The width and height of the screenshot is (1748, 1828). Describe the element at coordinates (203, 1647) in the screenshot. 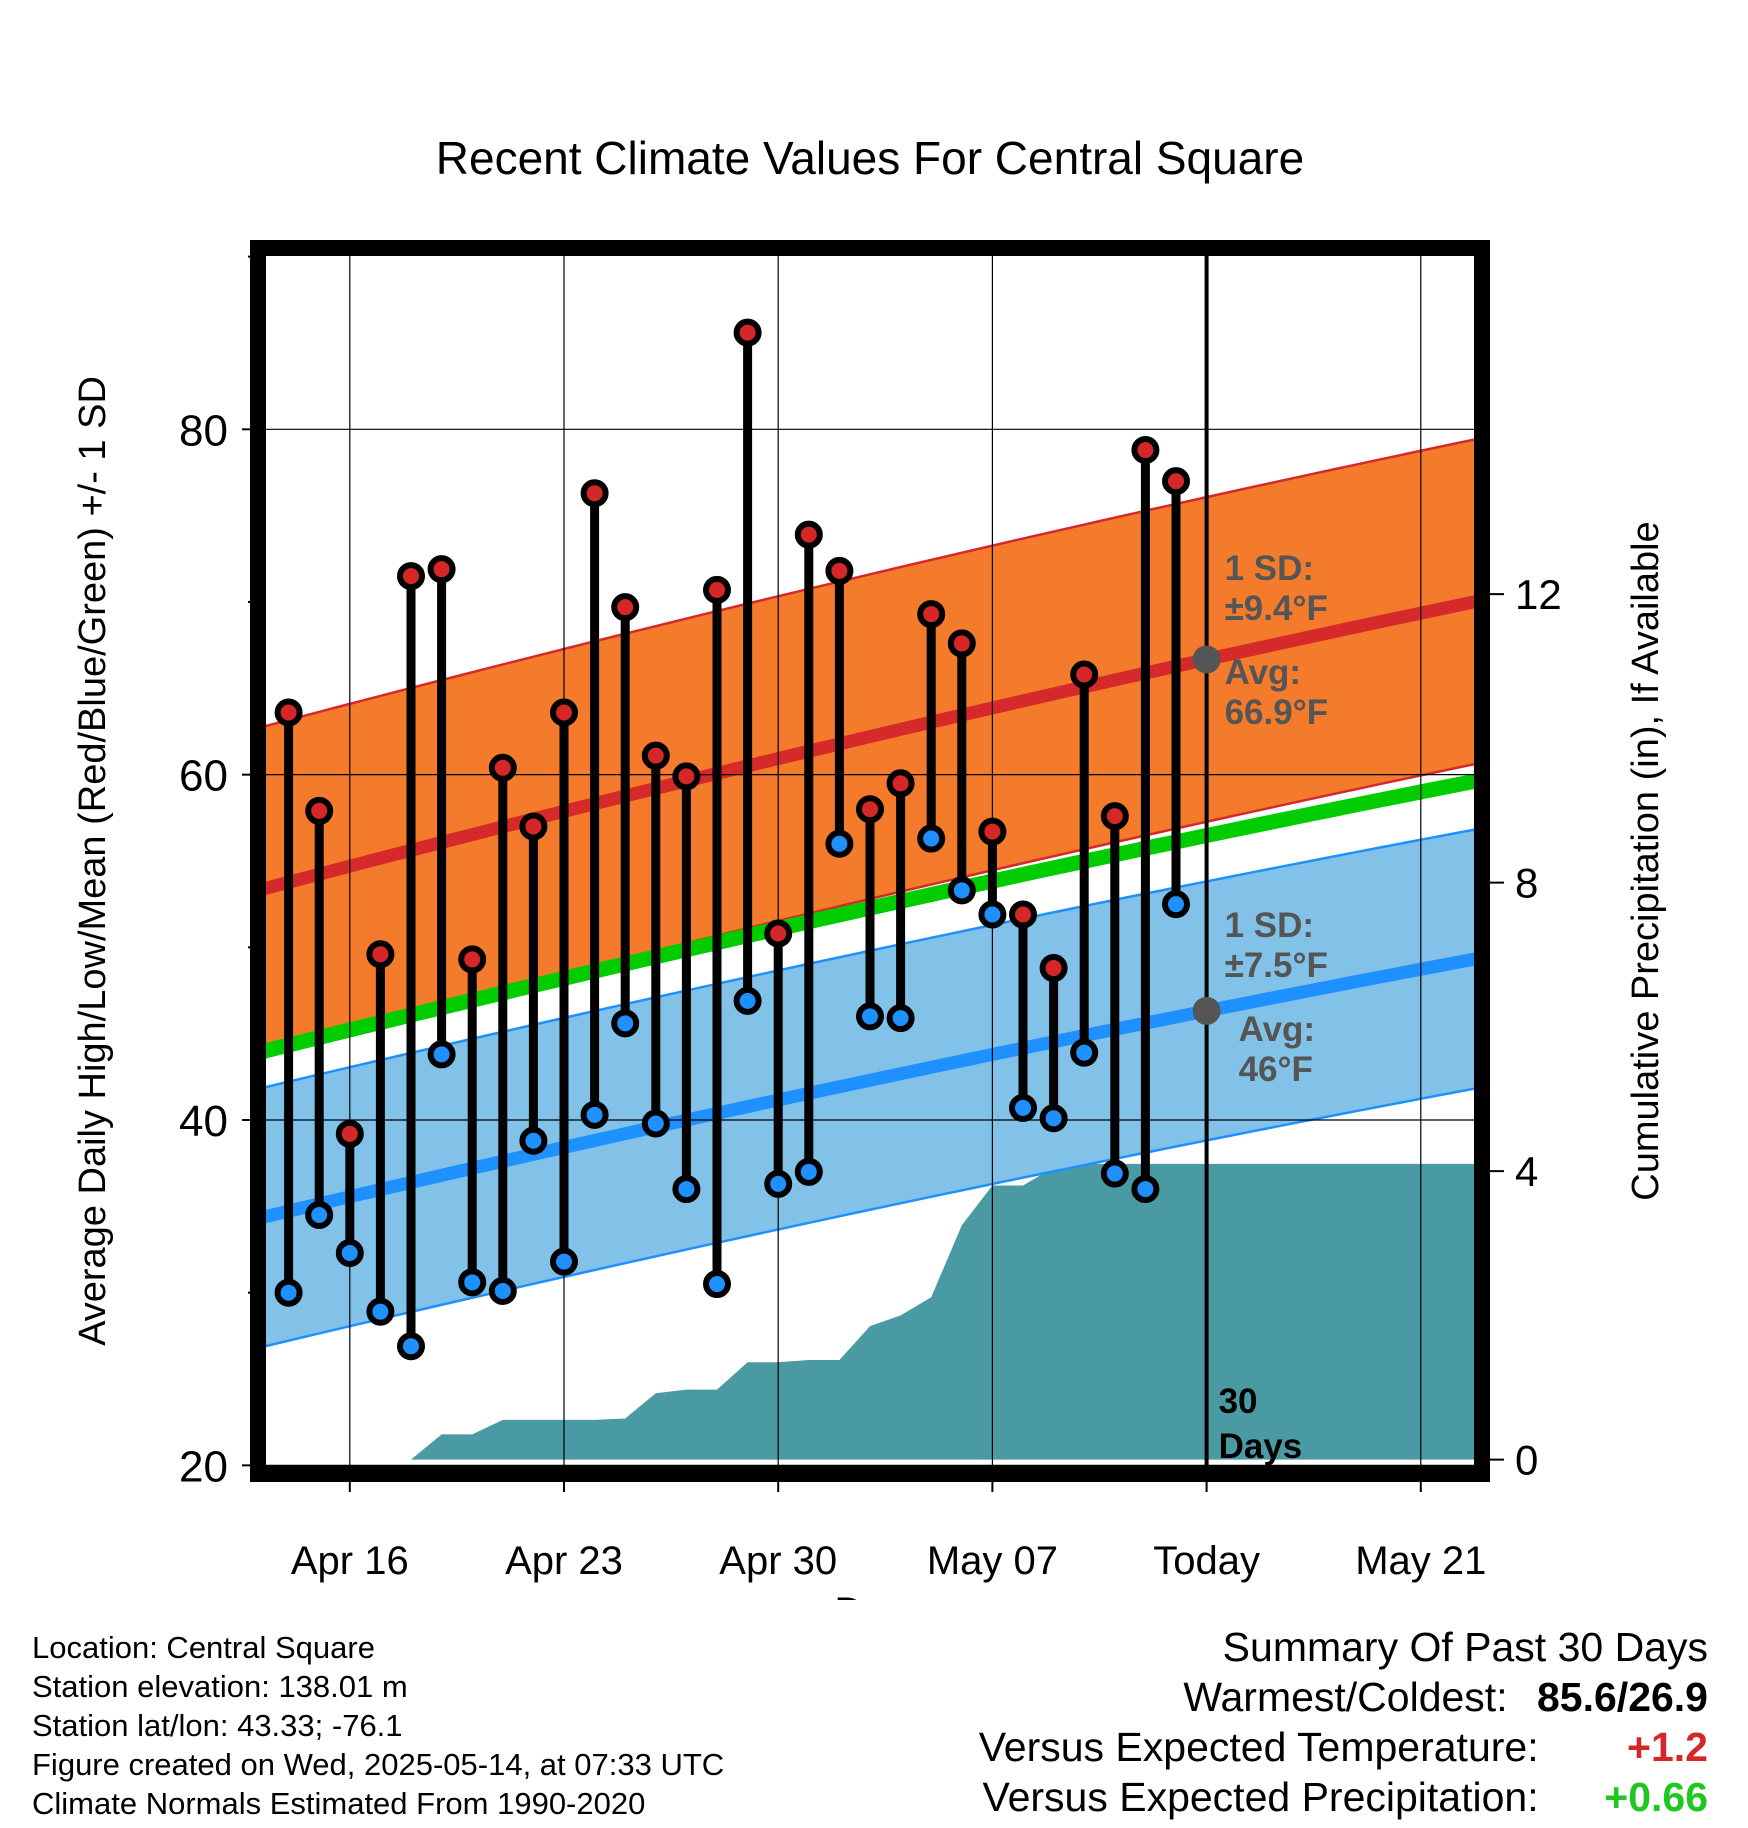

I see `location-text: Location: Central Square` at that location.